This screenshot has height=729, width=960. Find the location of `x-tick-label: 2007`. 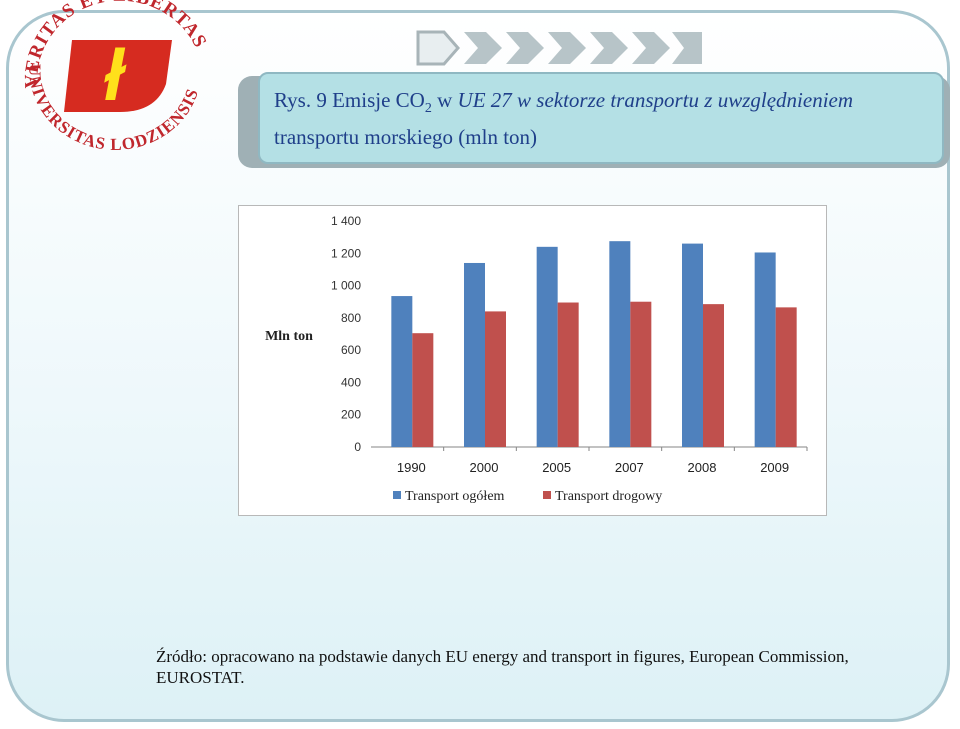

x-tick-label: 2007 is located at coordinates (629, 467).